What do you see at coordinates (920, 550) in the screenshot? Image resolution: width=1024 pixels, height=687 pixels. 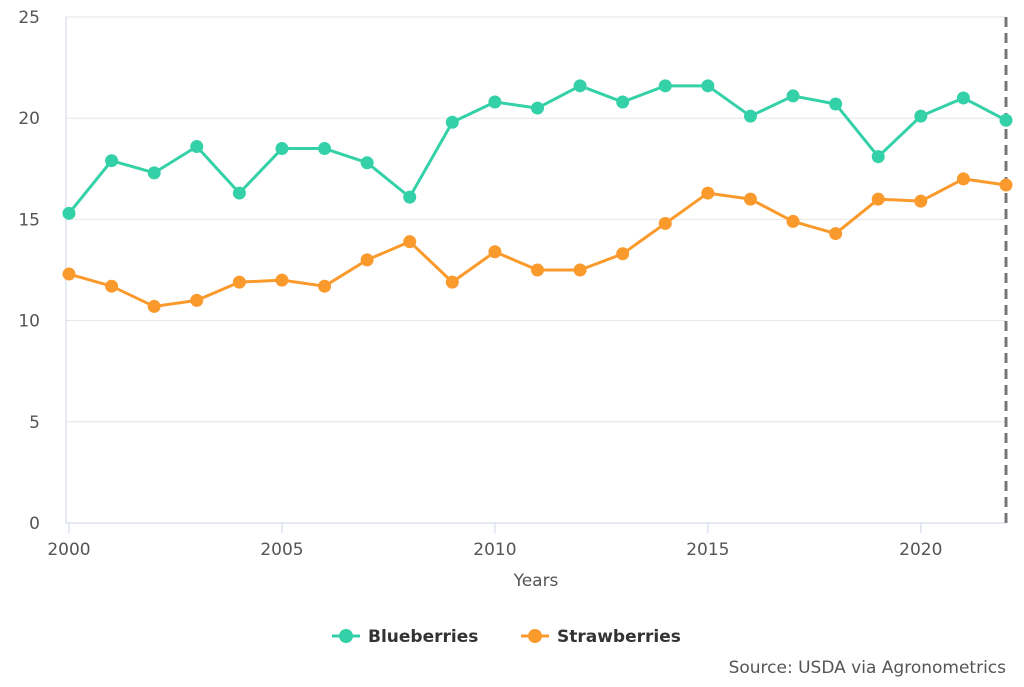 I see `x-tick-label: 2020` at bounding box center [920, 550].